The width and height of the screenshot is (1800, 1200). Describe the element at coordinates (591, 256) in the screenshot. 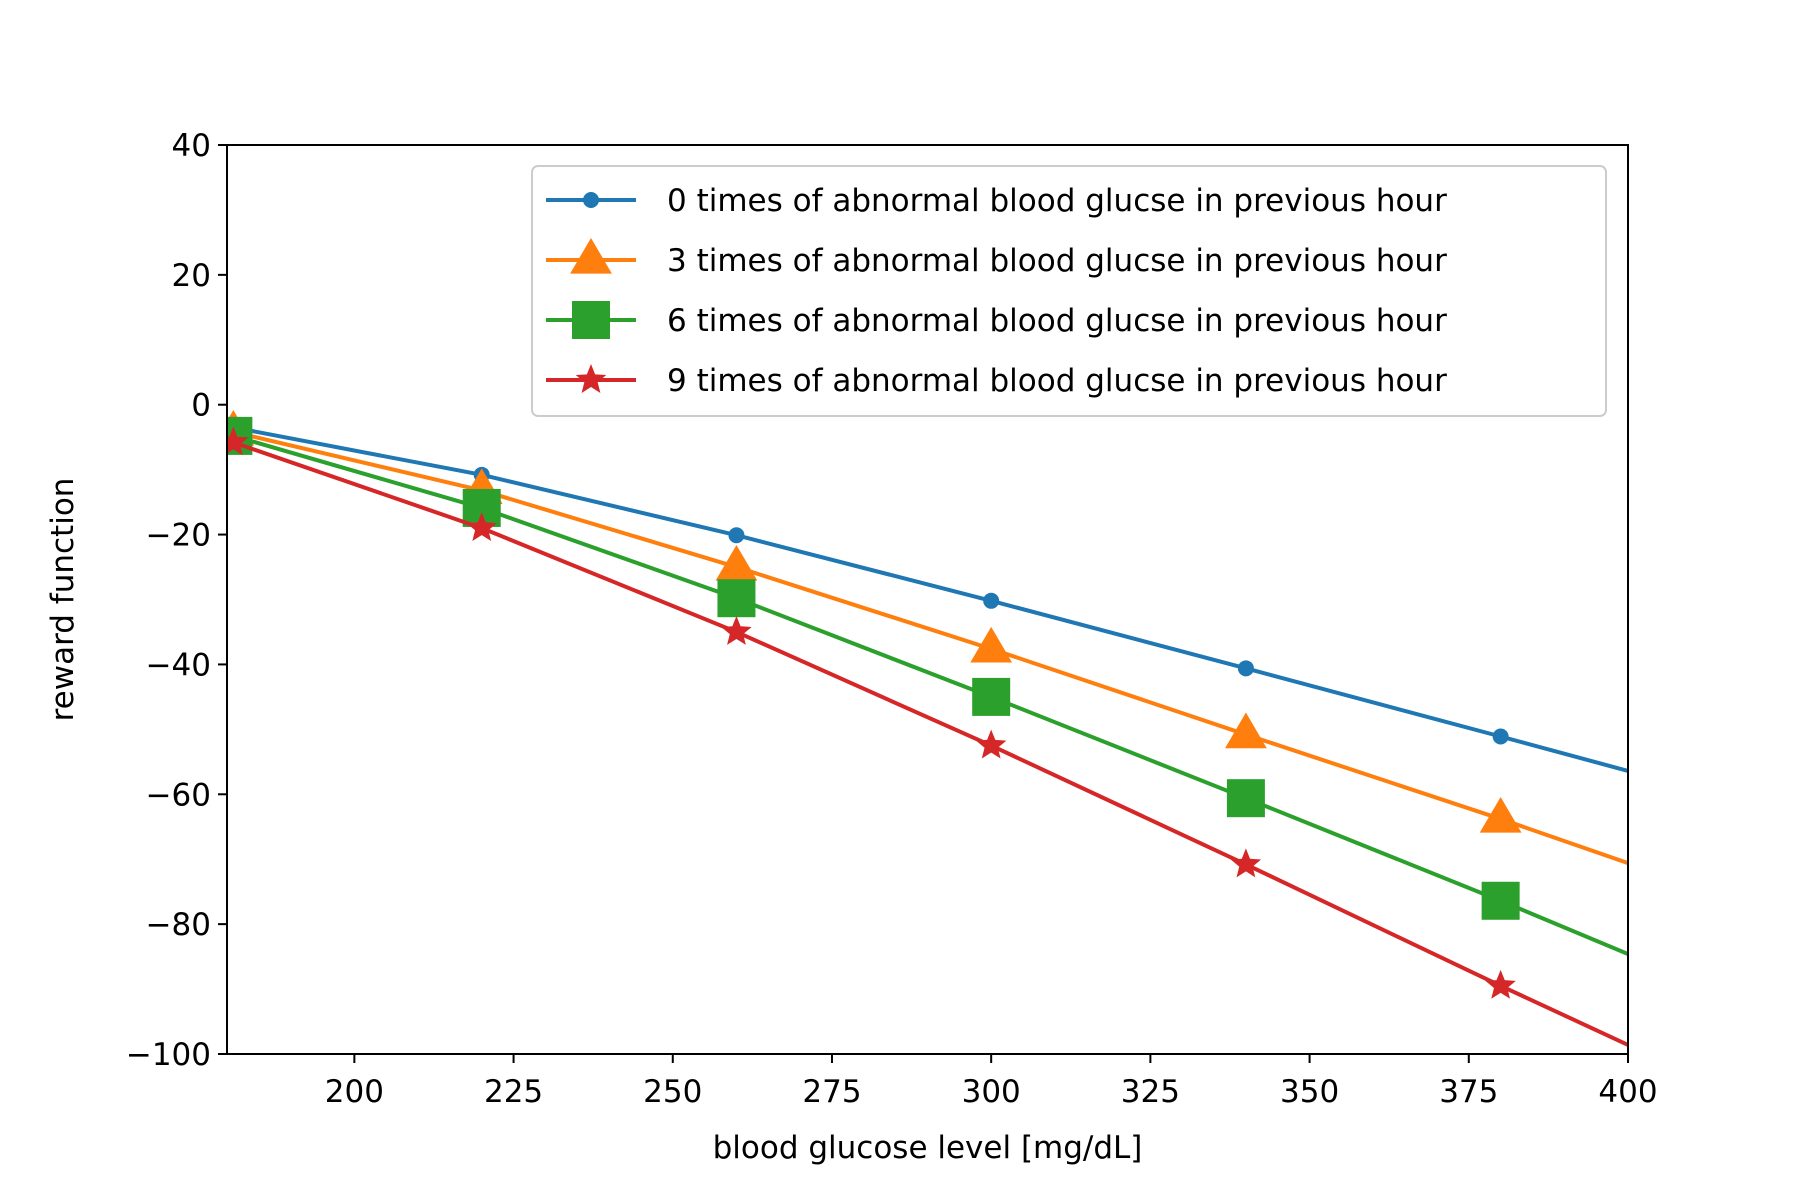

I see `legend-marker-triangle` at that location.